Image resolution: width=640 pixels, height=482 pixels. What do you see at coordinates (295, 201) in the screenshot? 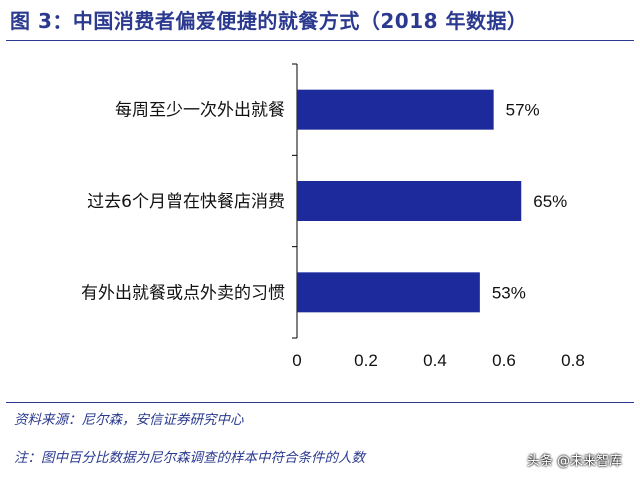
I see `chart-axes` at bounding box center [295, 201].